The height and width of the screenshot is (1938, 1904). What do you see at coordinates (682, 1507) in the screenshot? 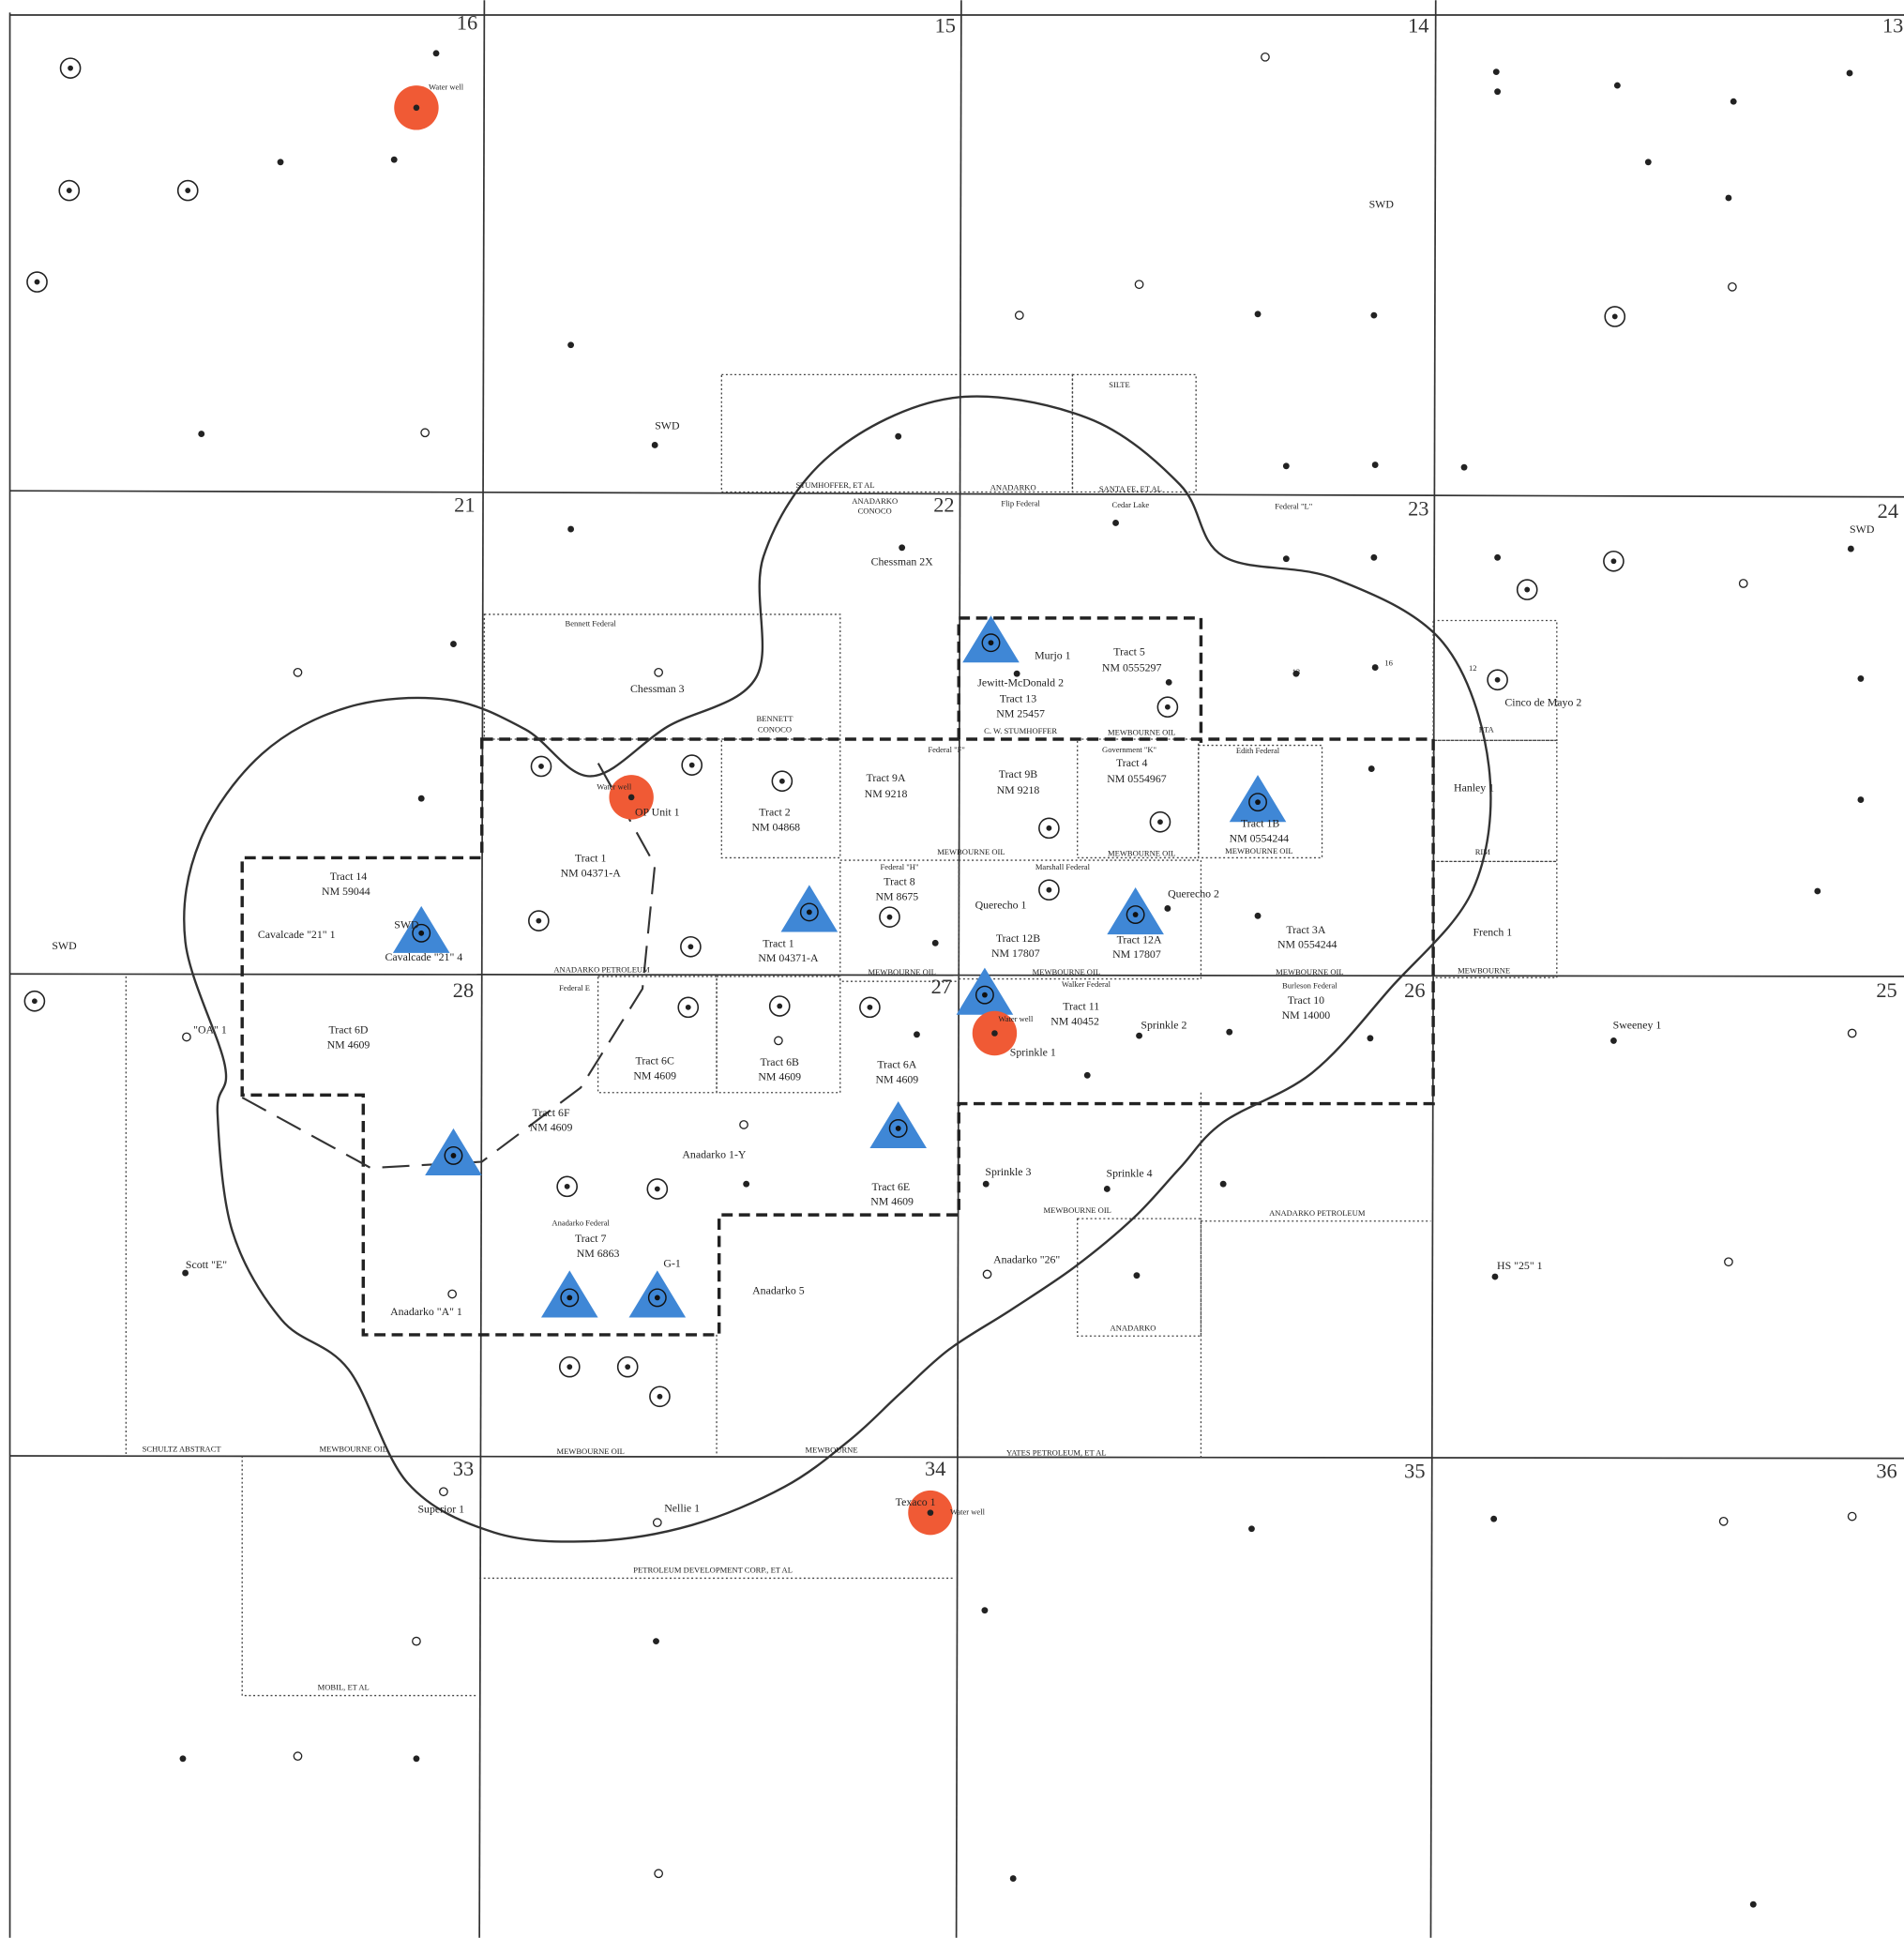
I see `map-label: Nellie 1` at bounding box center [682, 1507].